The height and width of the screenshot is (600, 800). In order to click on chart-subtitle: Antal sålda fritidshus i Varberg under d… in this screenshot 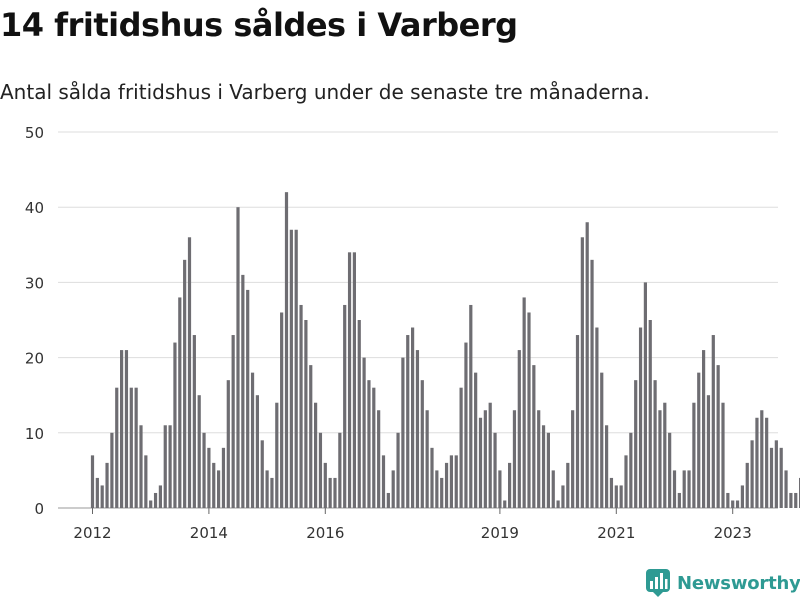, I will do `click(325, 92)`.